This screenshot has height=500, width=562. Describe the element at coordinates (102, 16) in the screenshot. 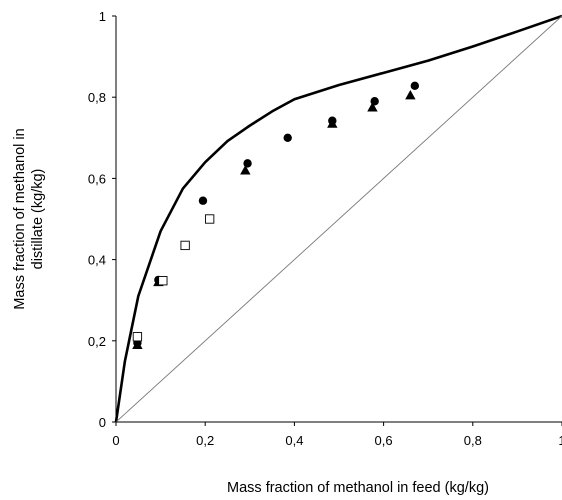

I see `y-tick-label: 1` at that location.